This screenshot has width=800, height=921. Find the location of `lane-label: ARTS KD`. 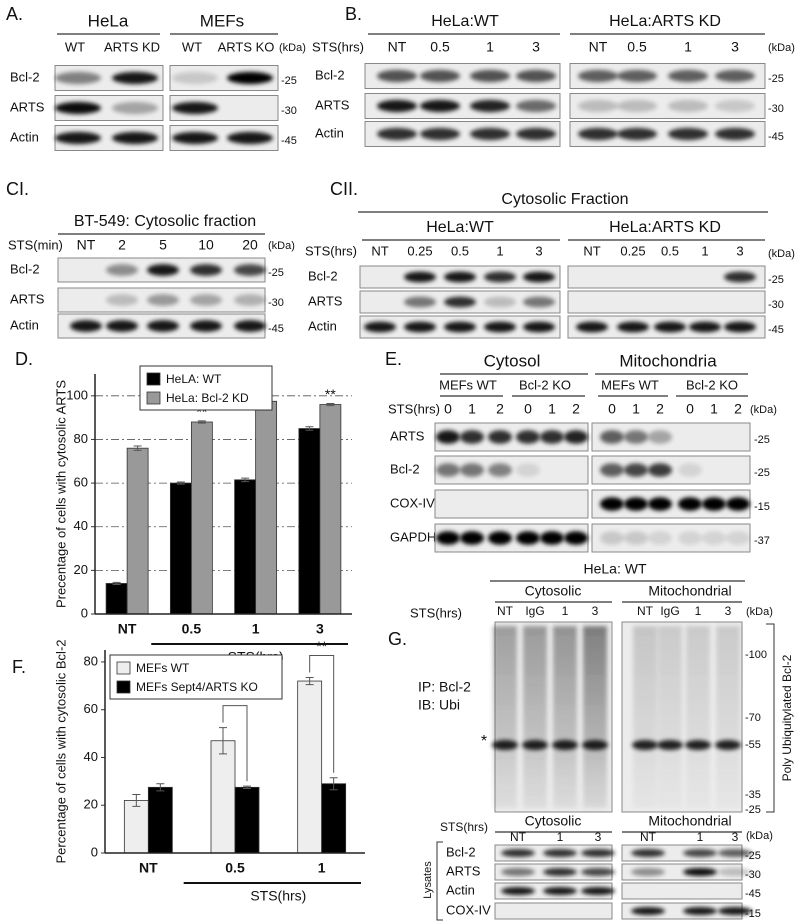

lane-label: ARTS KD is located at coordinates (132, 46).